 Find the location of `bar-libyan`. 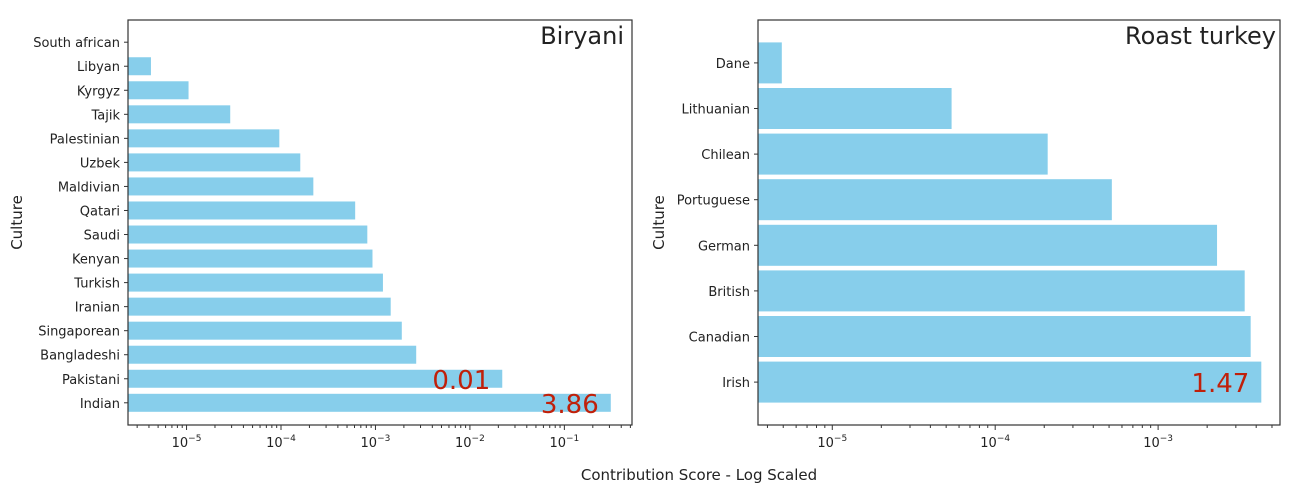

bar-libyan is located at coordinates (139, 66).